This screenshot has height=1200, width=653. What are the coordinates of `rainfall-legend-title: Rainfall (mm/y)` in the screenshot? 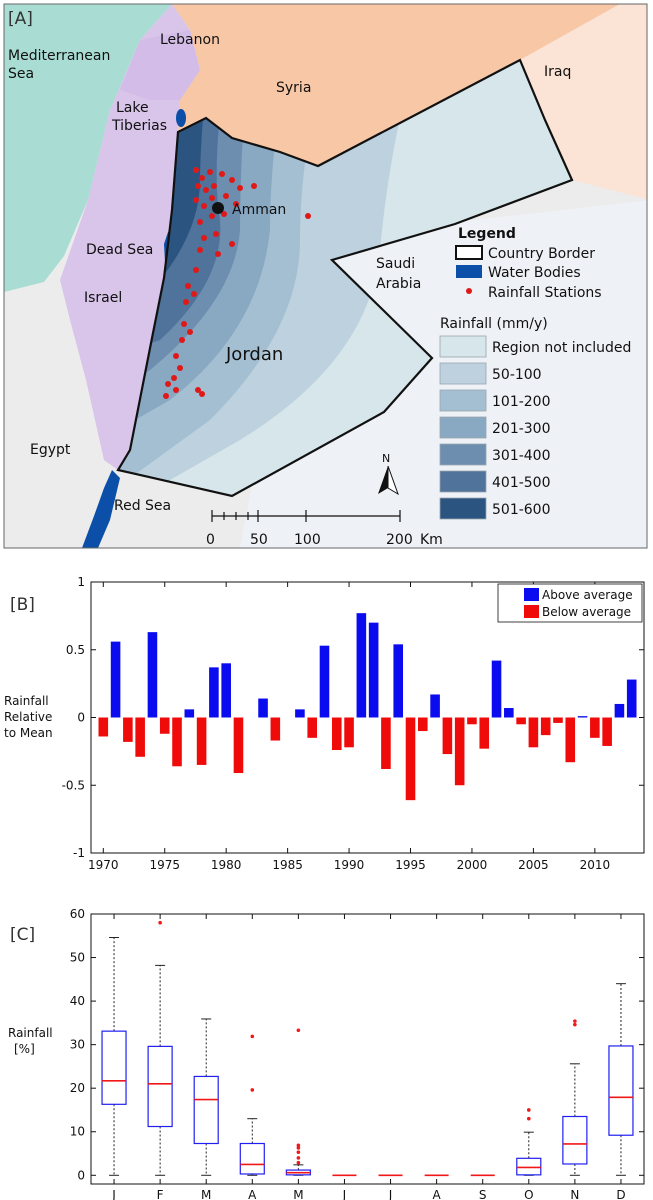 It's located at (494, 324).